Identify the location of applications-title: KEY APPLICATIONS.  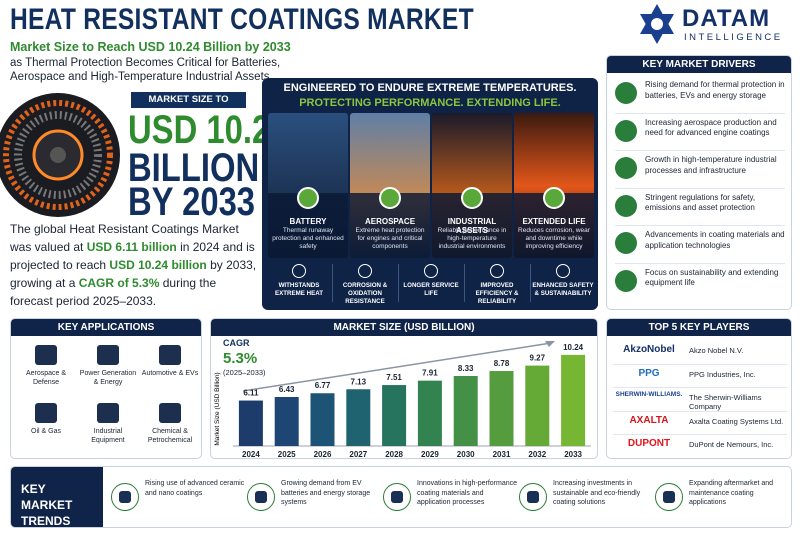
(106, 327).